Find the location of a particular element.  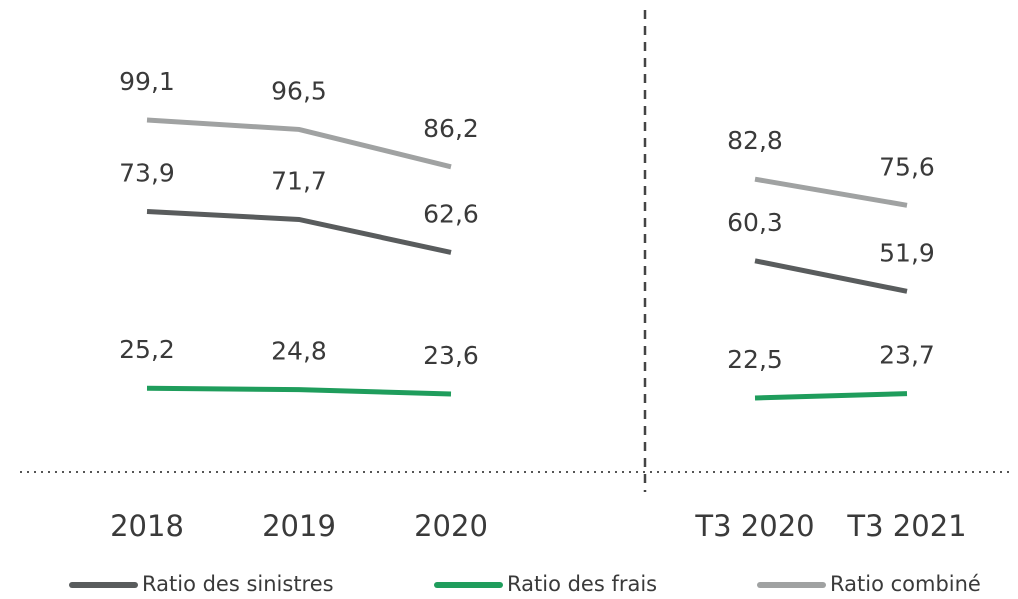

x-tick-label: 2020 is located at coordinates (451, 526).